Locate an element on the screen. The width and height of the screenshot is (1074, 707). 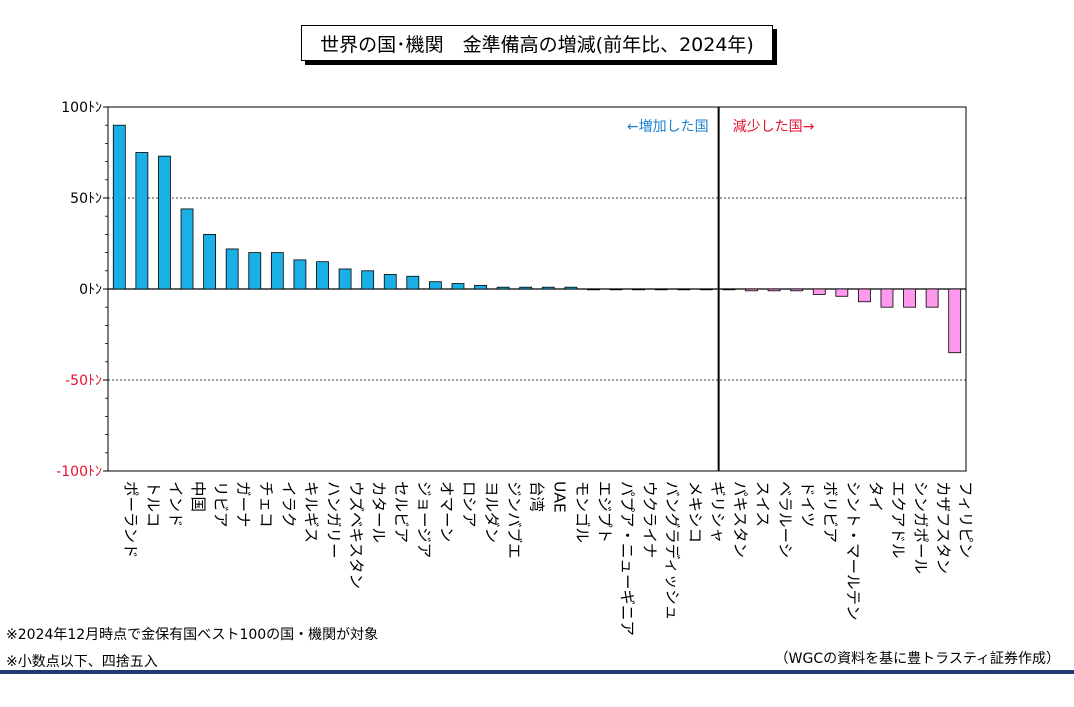
x-category-label: シント・マールテン is located at coordinates (853, 551).